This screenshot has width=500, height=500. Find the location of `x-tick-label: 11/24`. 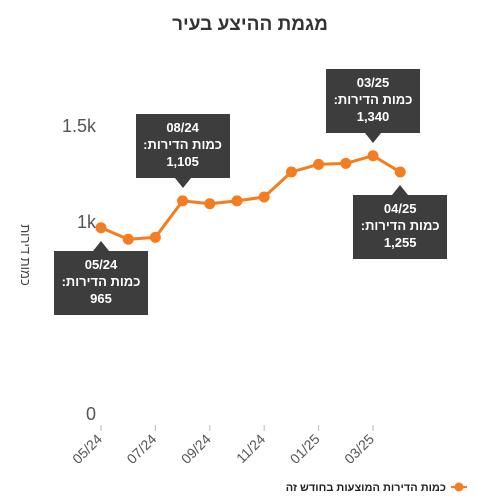

x-tick-label: 11/24 is located at coordinates (251, 449).